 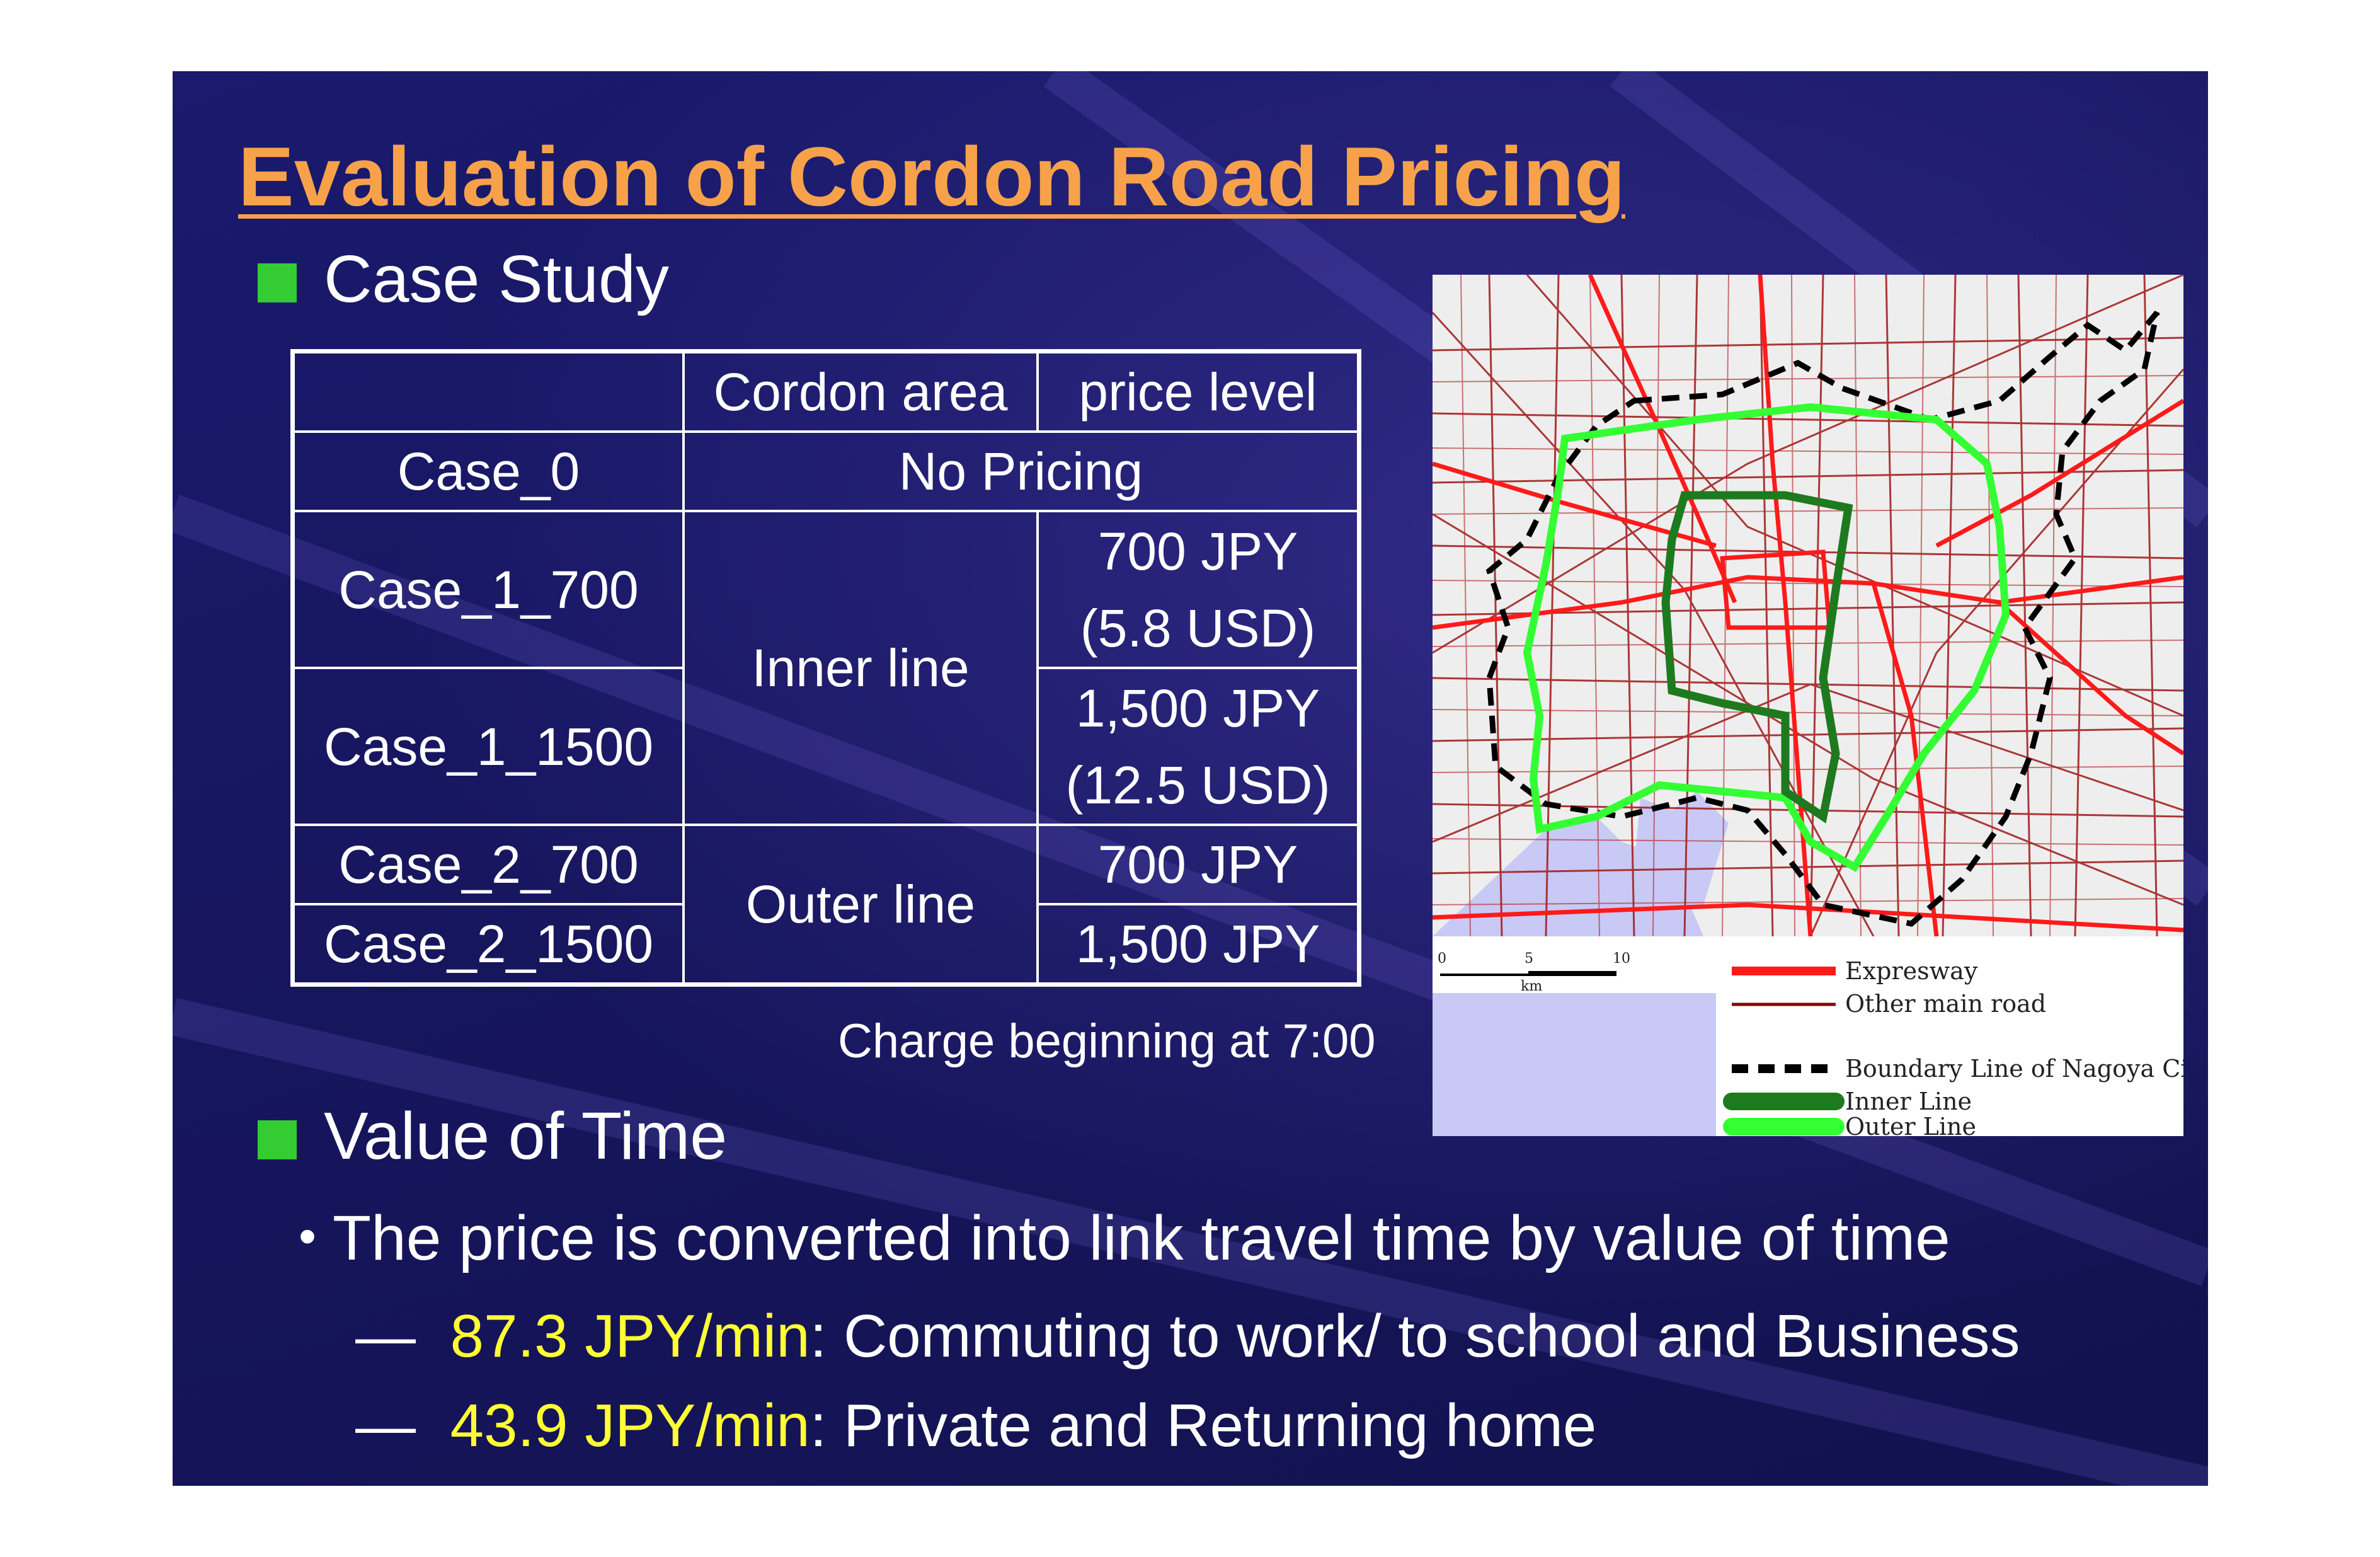 What do you see at coordinates (526, 1136) in the screenshot?
I see `value-of-time-heading: Value of Time` at bounding box center [526, 1136].